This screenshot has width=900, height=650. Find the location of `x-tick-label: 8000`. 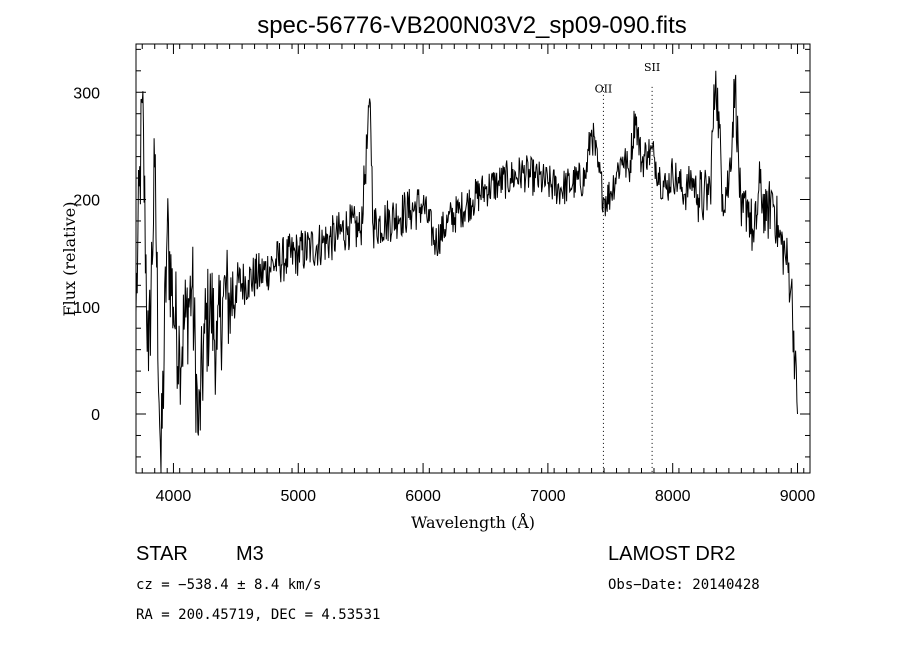

x-tick-label: 8000 is located at coordinates (673, 496).